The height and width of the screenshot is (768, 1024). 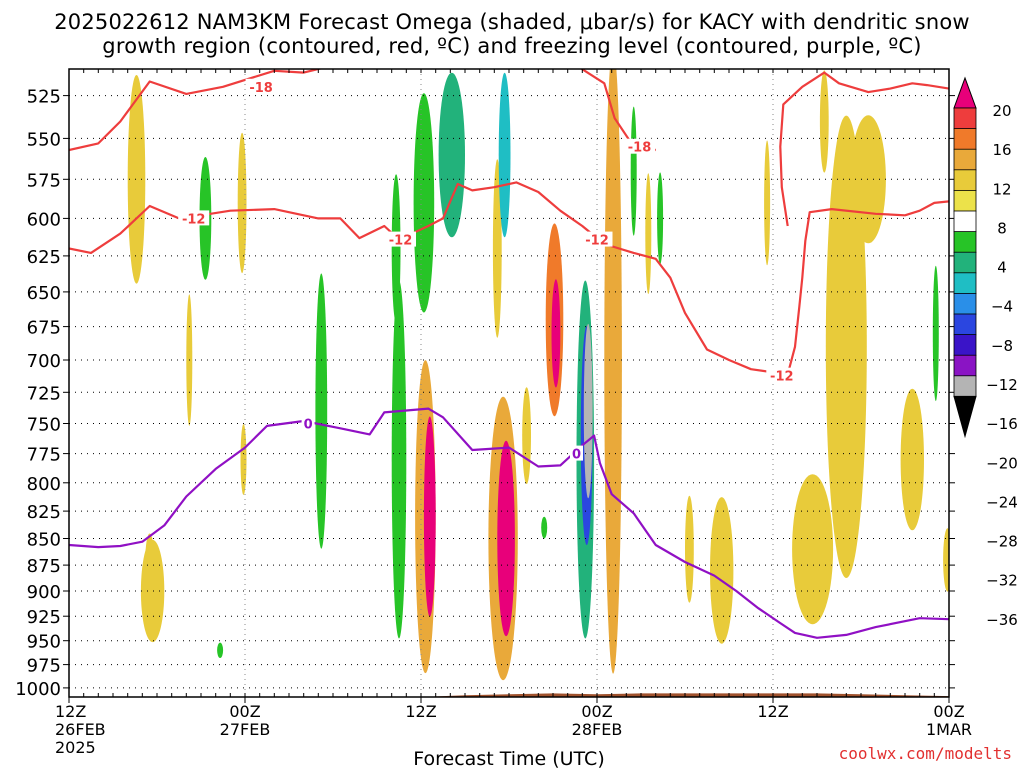 I want to click on x-tick-label: 28FEB, so click(x=597, y=729).